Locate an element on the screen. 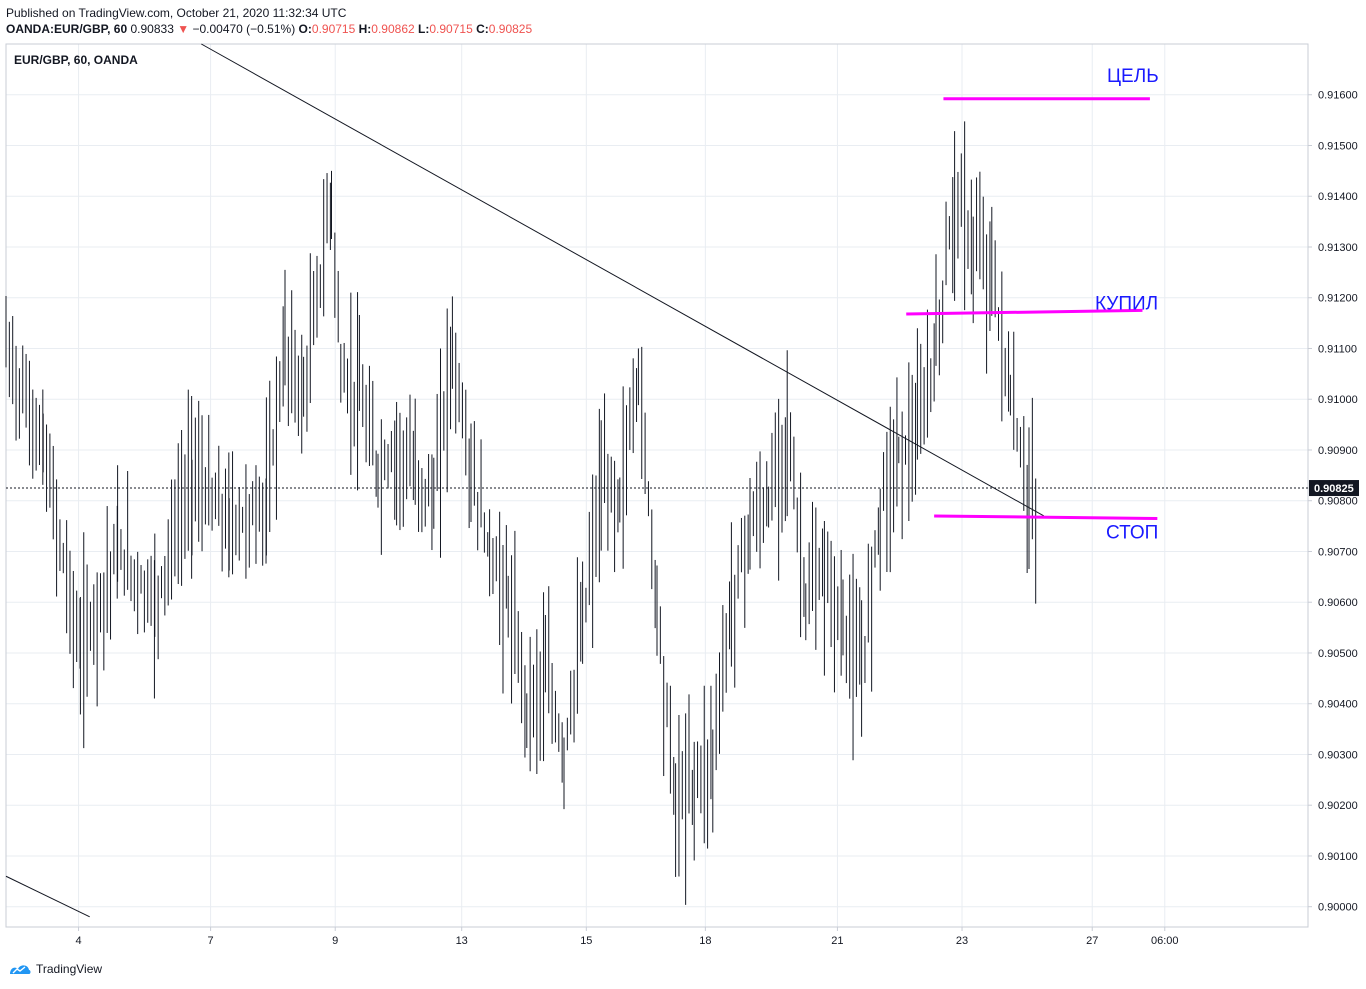 Image resolution: width=1366 pixels, height=989 pixels. x-tick-label: 06:00 is located at coordinates (1165, 941).